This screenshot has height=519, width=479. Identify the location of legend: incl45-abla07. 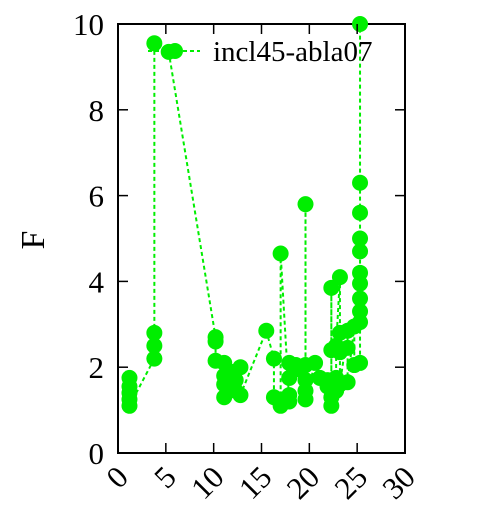
(260, 52).